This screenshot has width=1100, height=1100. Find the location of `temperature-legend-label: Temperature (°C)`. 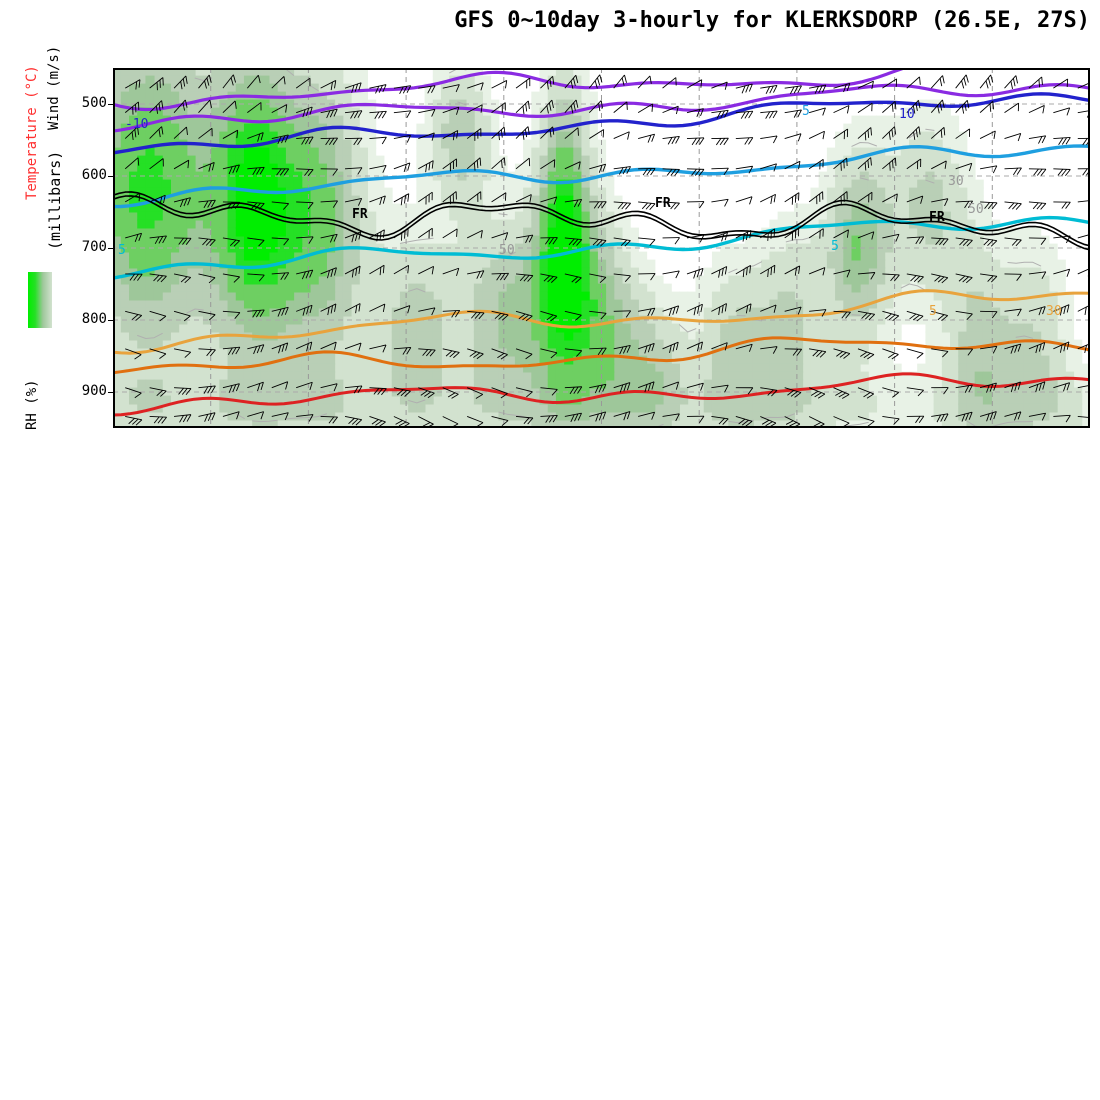

temperature-legend-label: Temperature (°C) is located at coordinates (32, 132).